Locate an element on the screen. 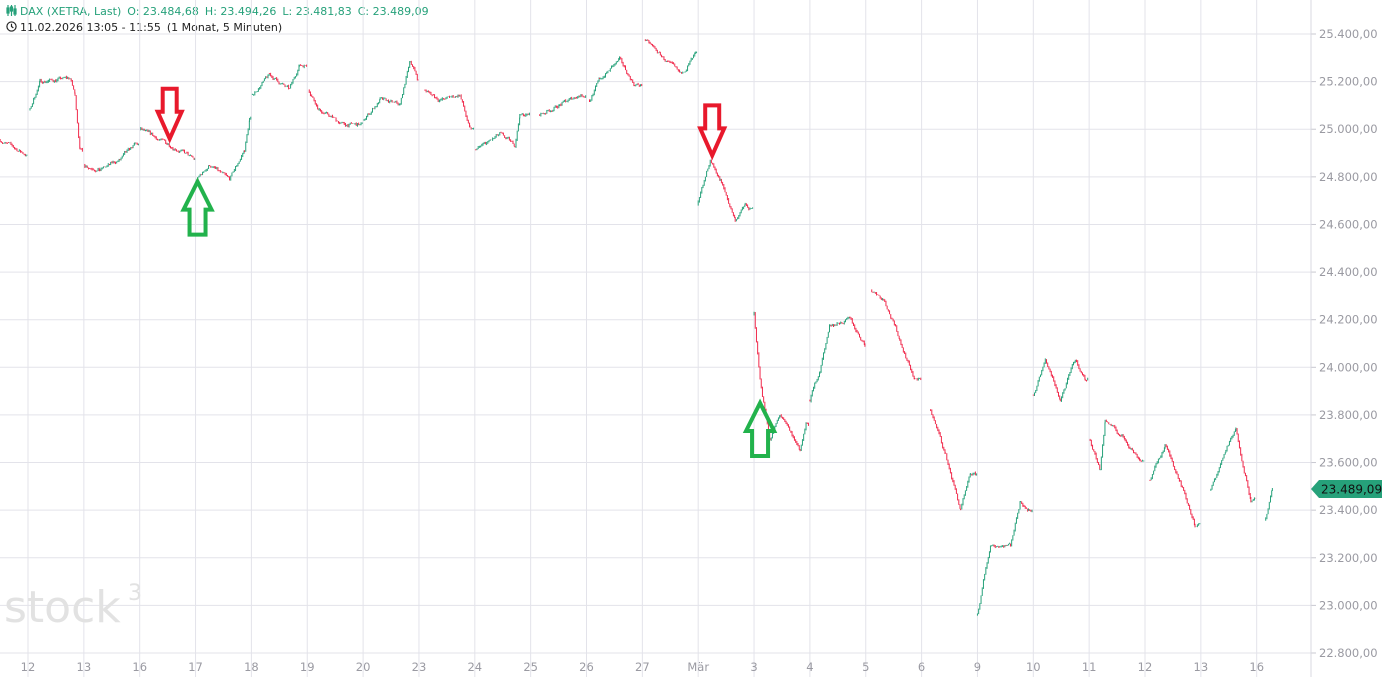 This screenshot has width=1382, height=677. x-tick-label: 27 is located at coordinates (642, 667).